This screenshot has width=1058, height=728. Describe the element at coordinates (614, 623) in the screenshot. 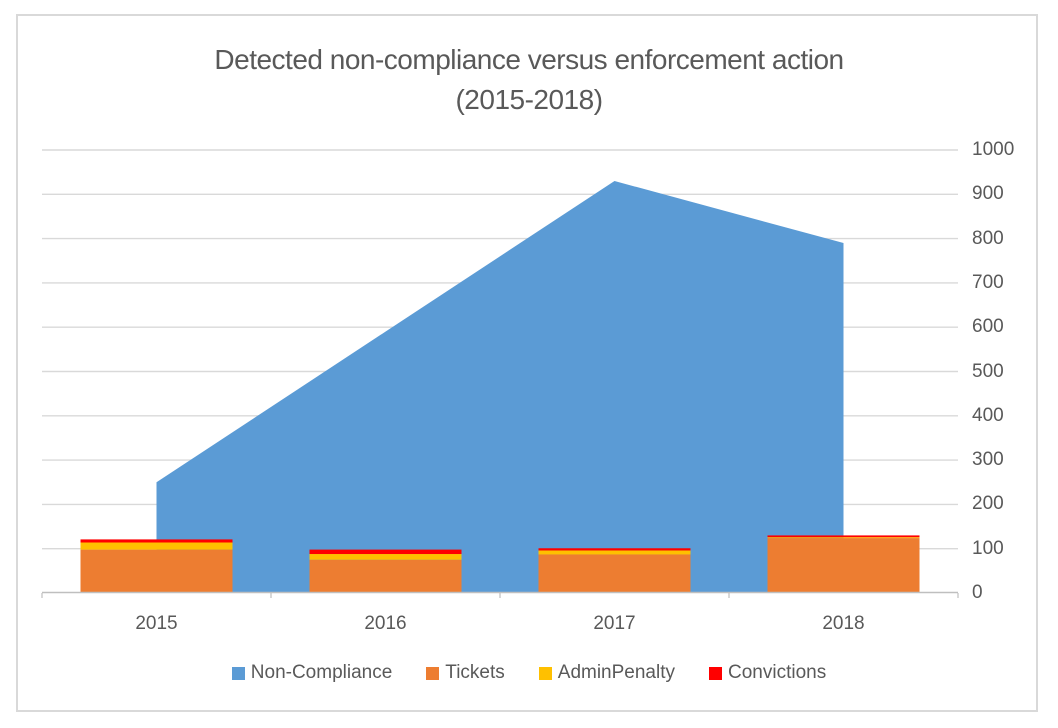

I see `x-tick-label-2017: 2017` at that location.